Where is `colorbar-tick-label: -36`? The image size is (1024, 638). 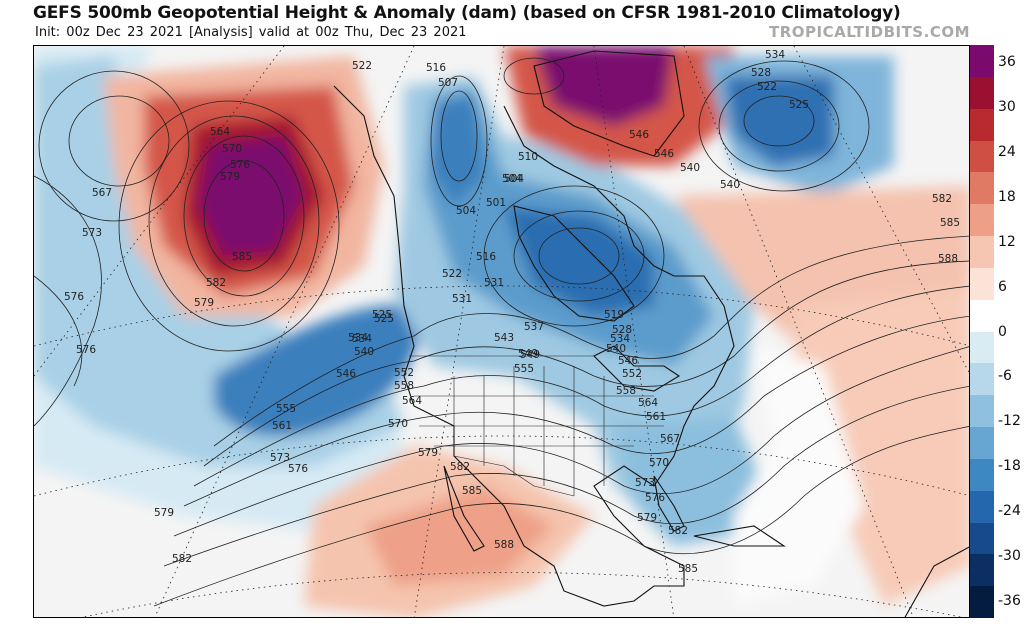 colorbar-tick-label: -36 is located at coordinates (1009, 601).